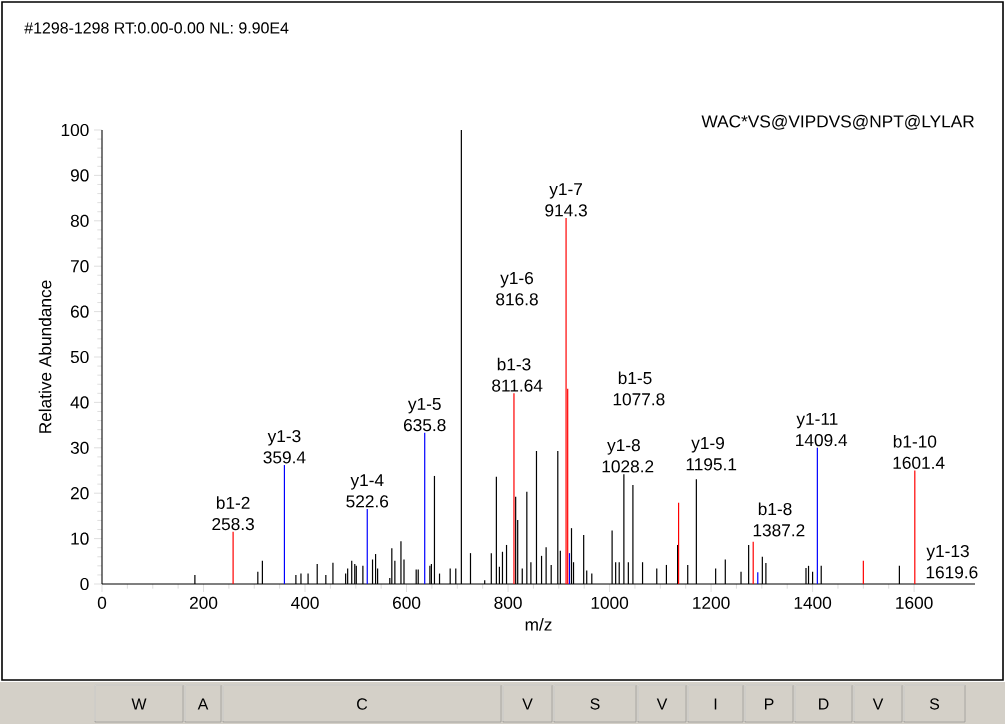 This screenshot has width=1005, height=724. Describe the element at coordinates (822, 429) in the screenshot. I see `annotation: y1-11 1409.4` at that location.